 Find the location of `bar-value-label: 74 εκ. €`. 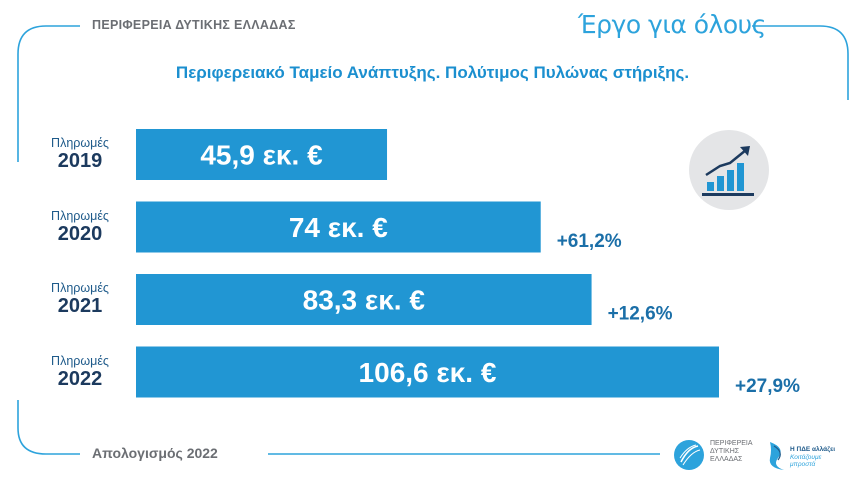

bar-value-label: 74 εκ. € is located at coordinates (338, 227).